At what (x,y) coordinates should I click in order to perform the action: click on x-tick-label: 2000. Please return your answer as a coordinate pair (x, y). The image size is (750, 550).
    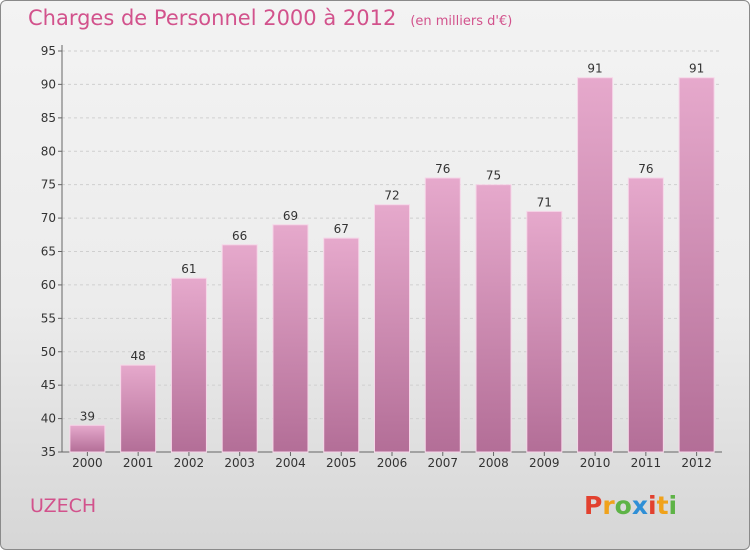
    Looking at the image, I should click on (87, 463).